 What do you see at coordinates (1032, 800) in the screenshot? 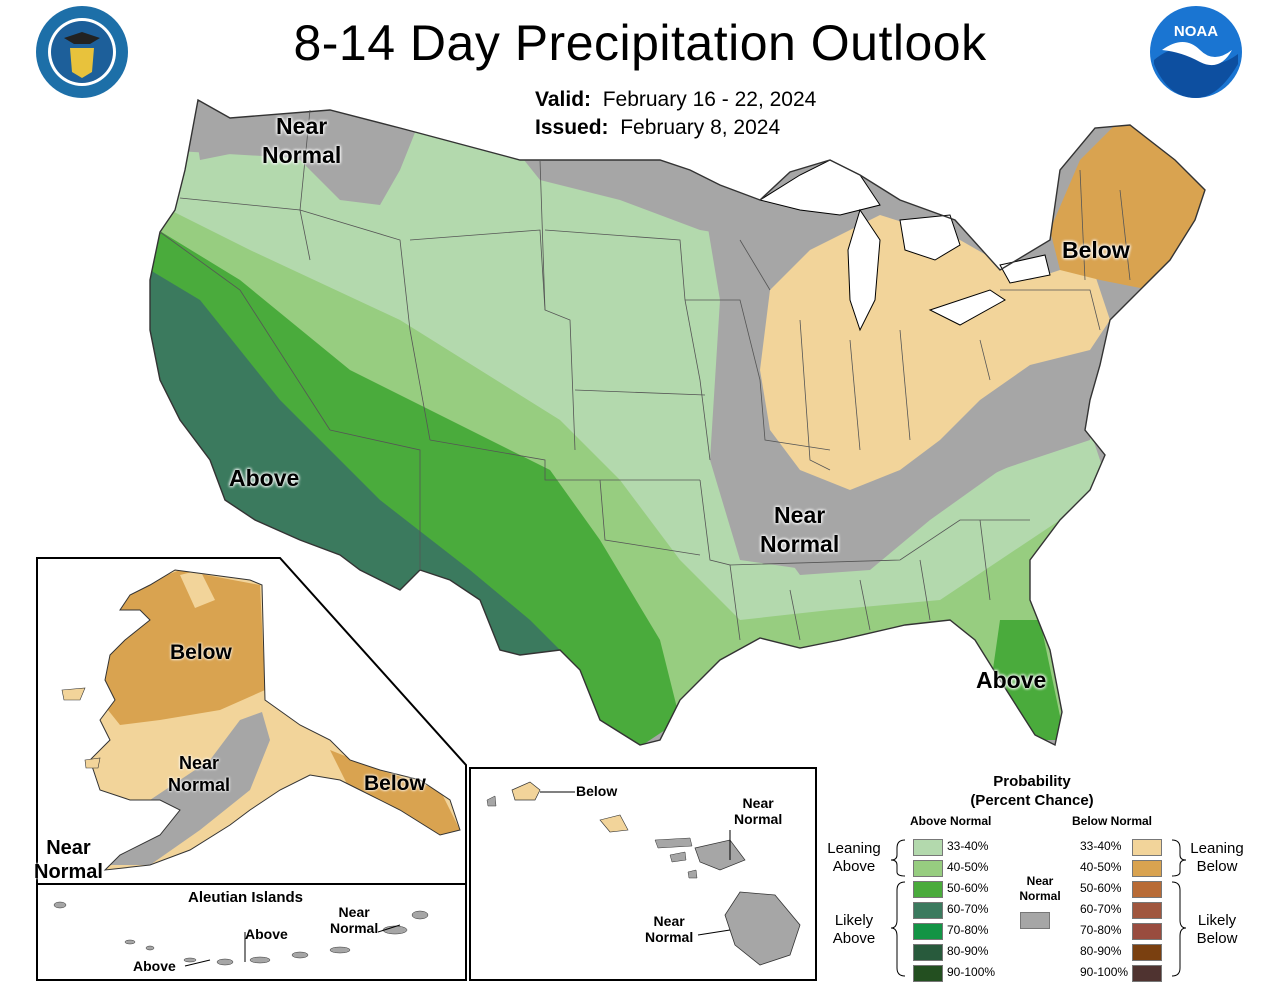
I see `legend-title-line2: (Percent Chance)` at bounding box center [1032, 800].